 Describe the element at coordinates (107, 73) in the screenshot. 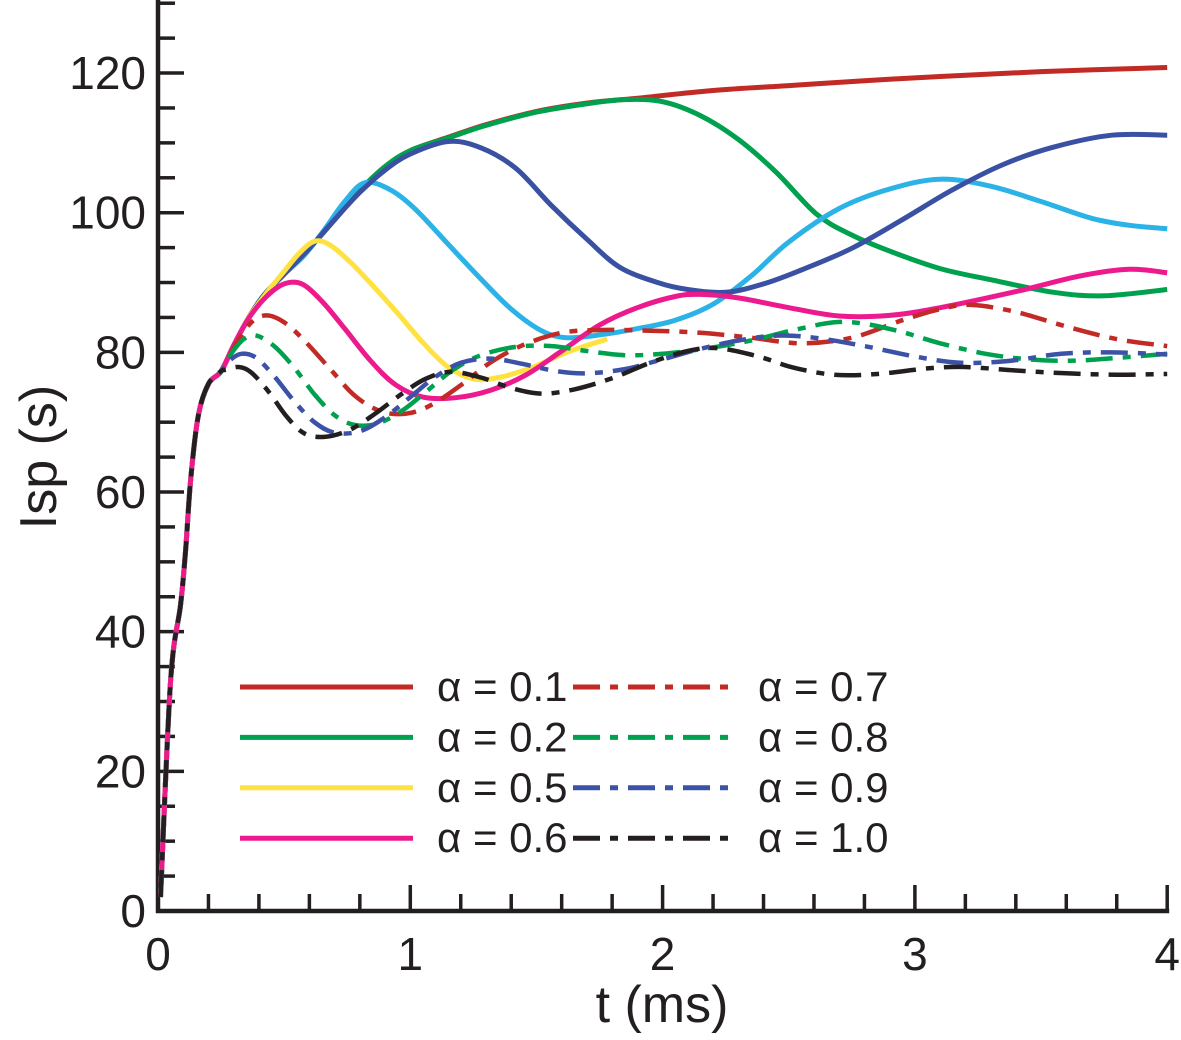

I see `y-tick-label-120: 120` at that location.